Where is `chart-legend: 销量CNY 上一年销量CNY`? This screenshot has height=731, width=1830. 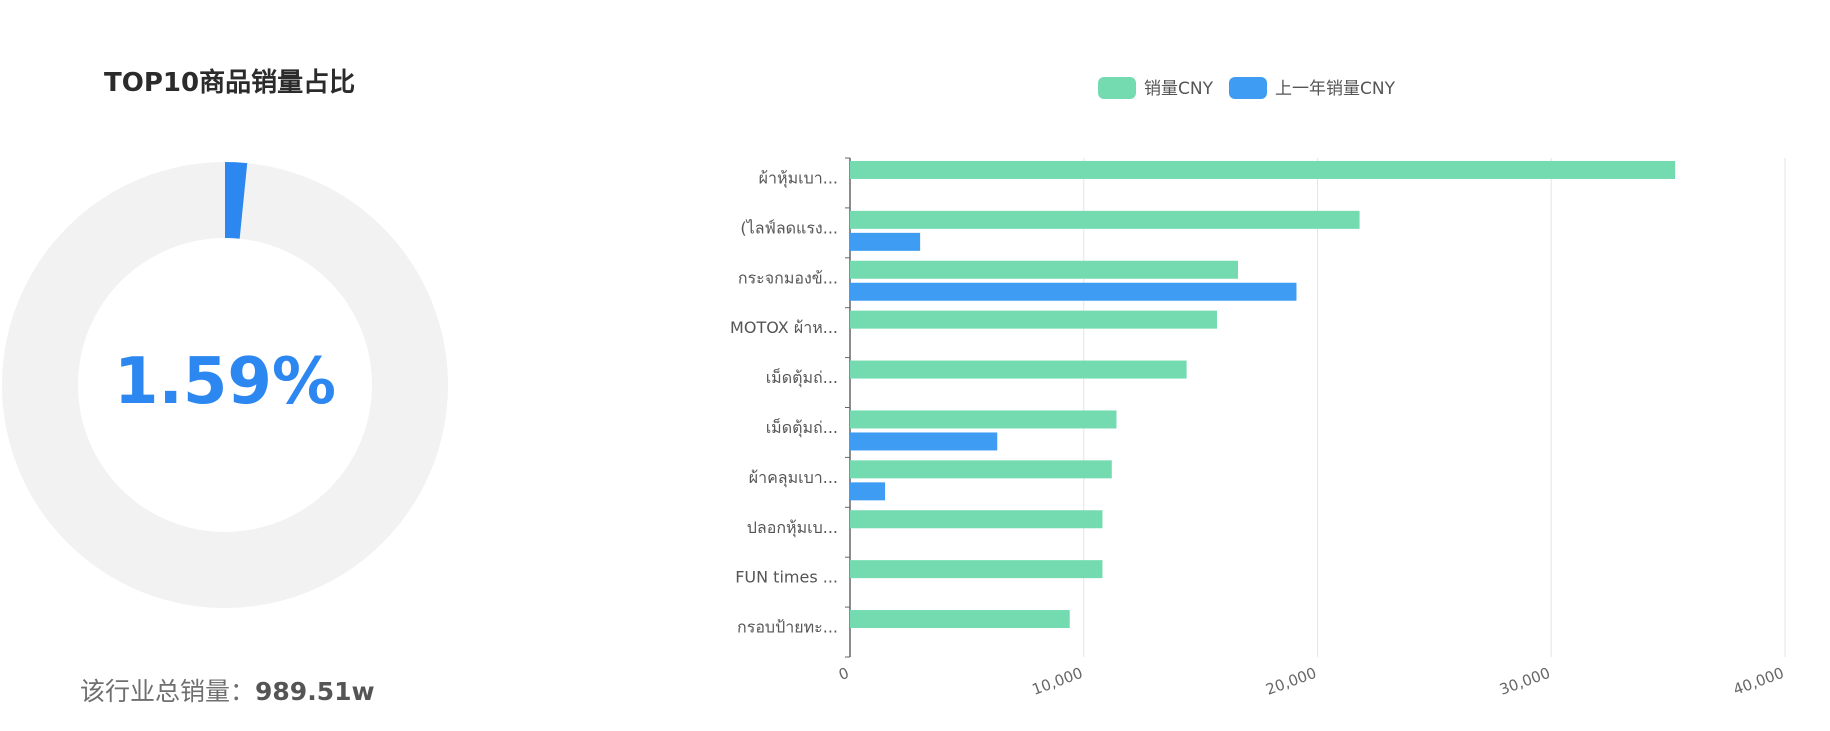
chart-legend: 销量CNY 上一年销量CNY is located at coordinates (1247, 88).